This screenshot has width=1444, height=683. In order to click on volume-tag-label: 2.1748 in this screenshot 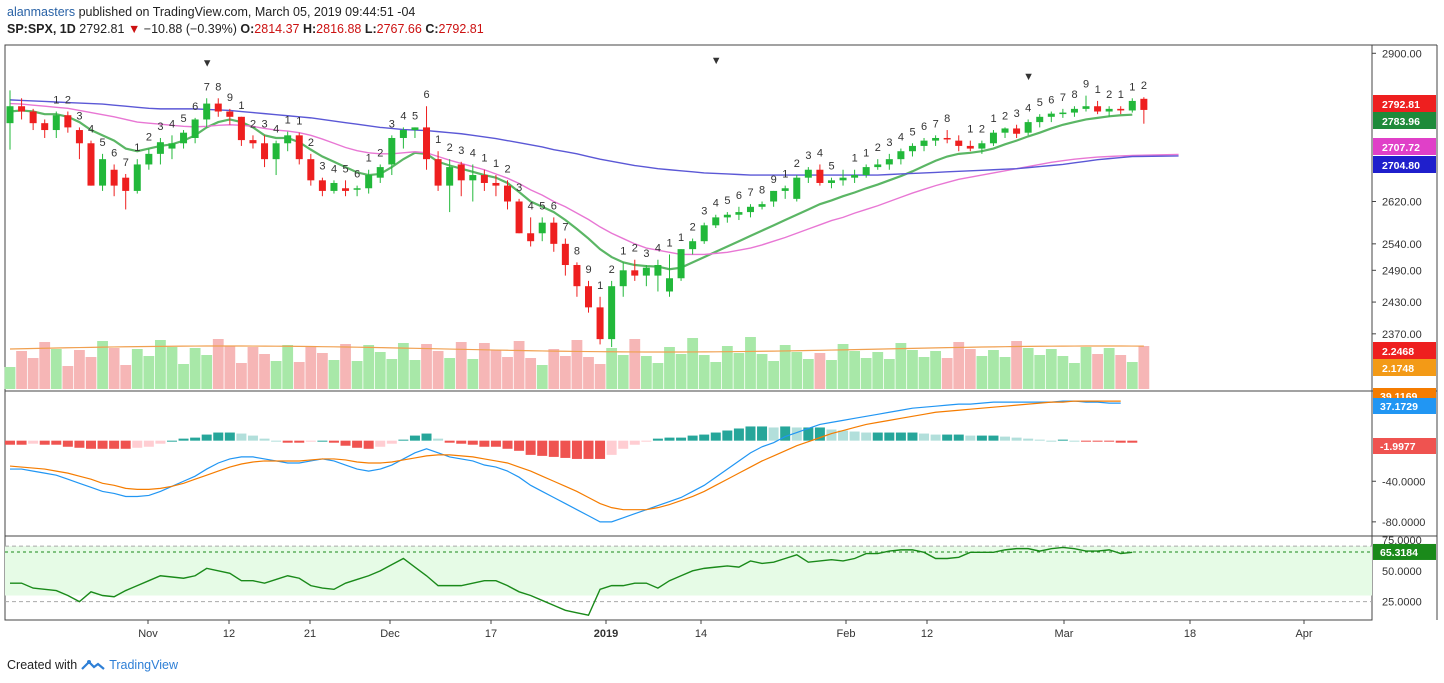, I will do `click(1398, 369)`.